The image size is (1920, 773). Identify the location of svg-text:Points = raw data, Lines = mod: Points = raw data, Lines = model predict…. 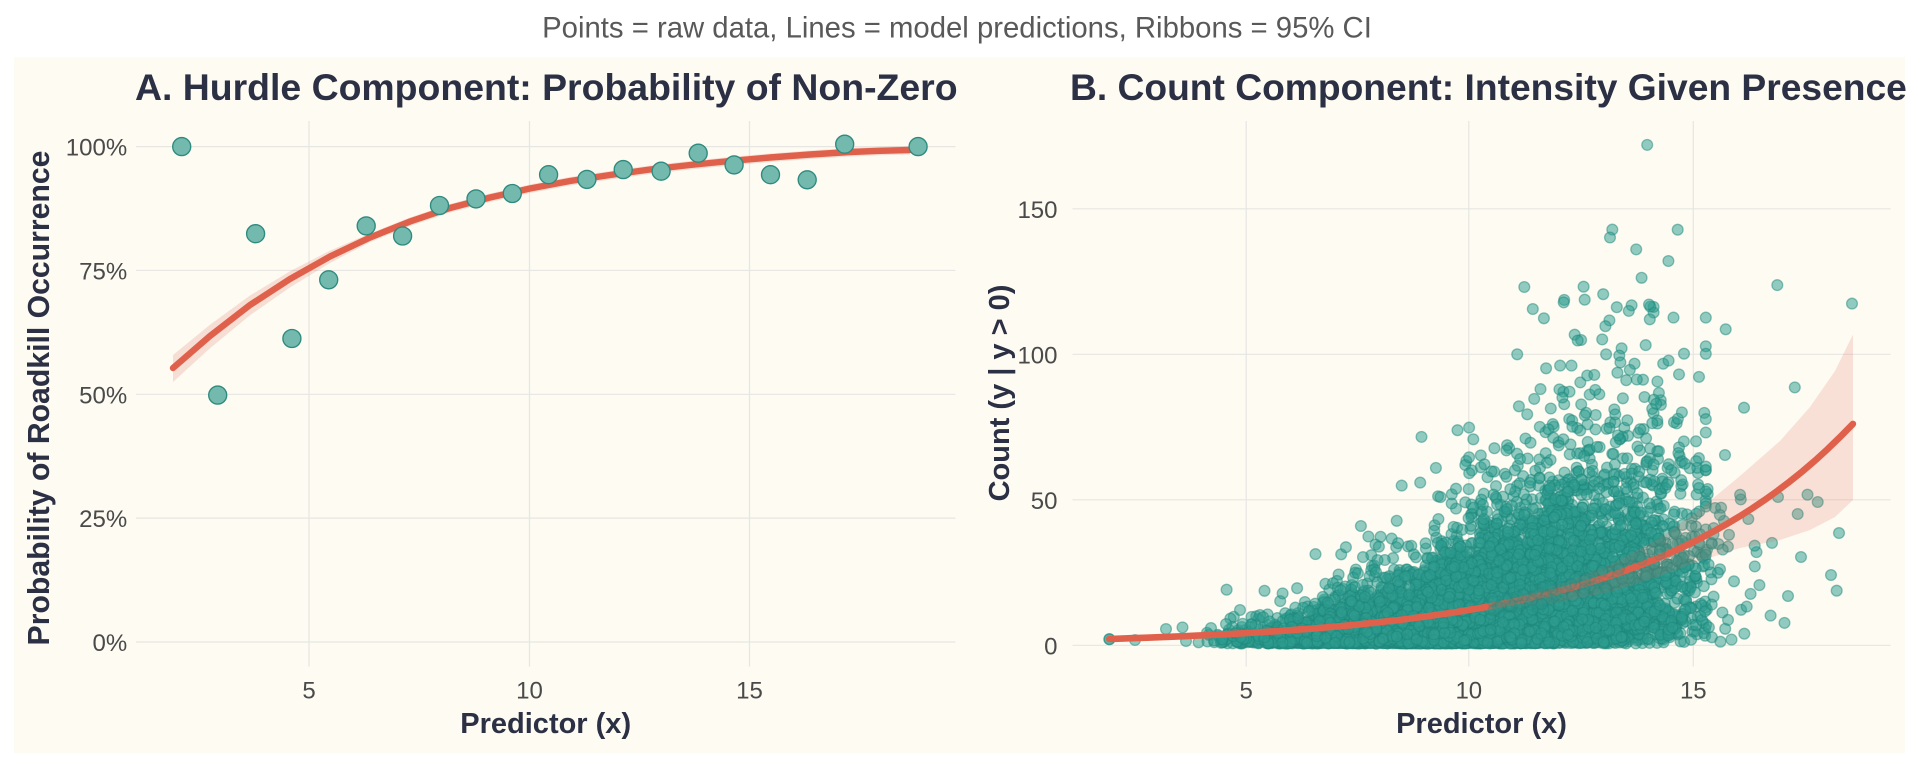
(957, 28).